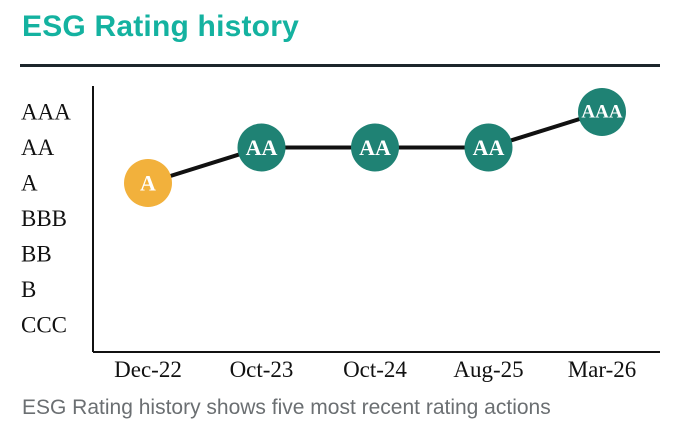 Image resolution: width=700 pixels, height=437 pixels. Describe the element at coordinates (36, 254) in the screenshot. I see `y-axis-label: BB` at that location.